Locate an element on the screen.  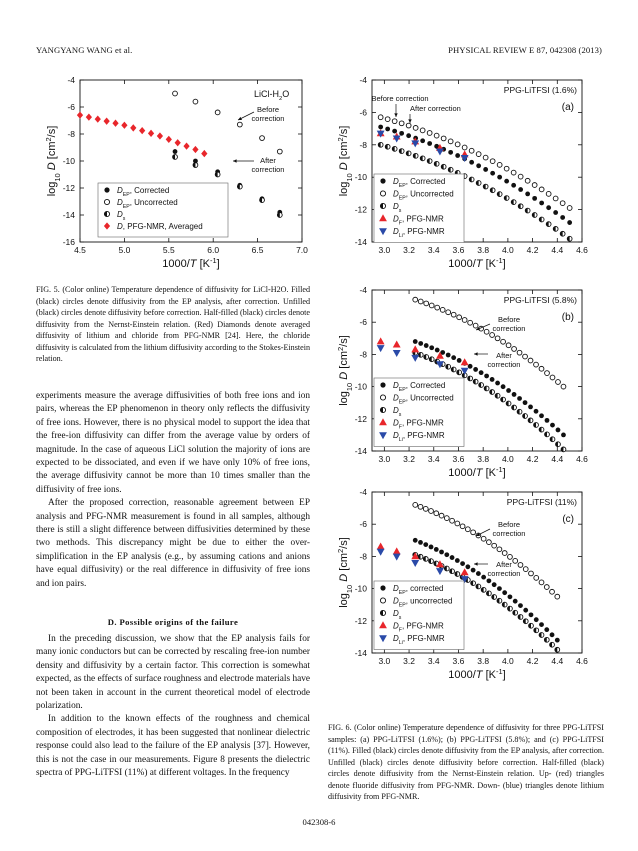
series-filled-circle is located at coordinates (486, 590).